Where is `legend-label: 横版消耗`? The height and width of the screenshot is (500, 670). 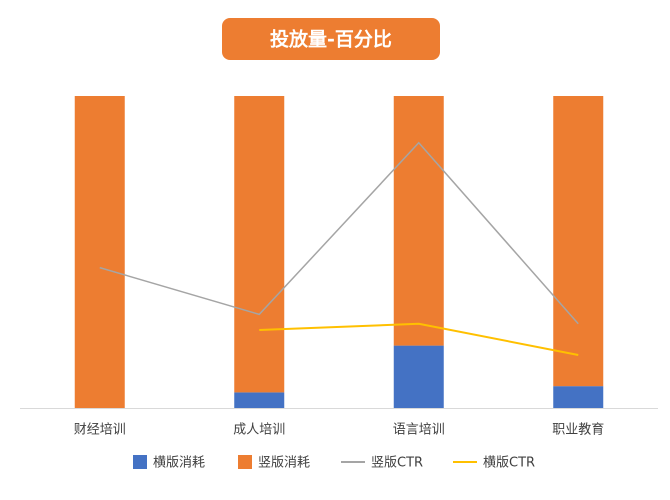
legend-label: 横版消耗 is located at coordinates (179, 463).